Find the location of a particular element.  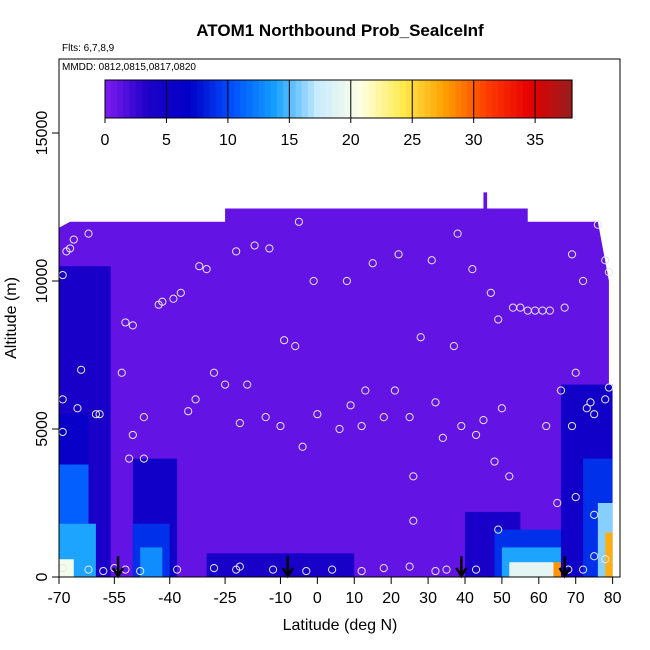

x-tick-label: 10 is located at coordinates (354, 598).